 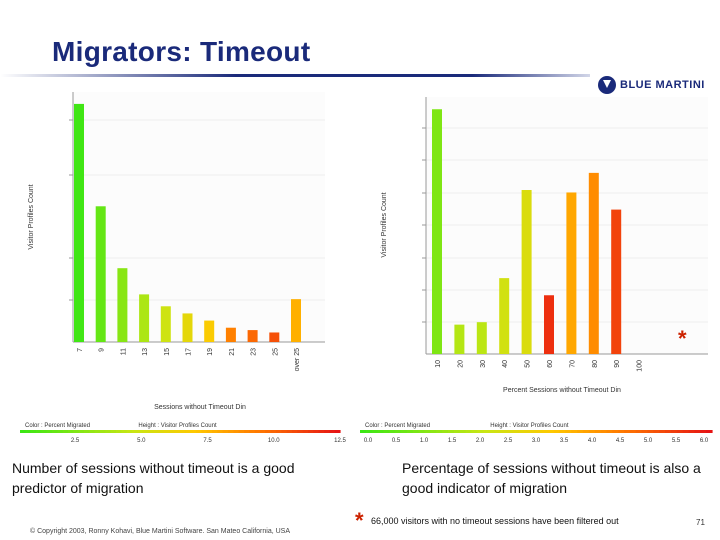 What do you see at coordinates (397, 426) in the screenshot?
I see `legend-color-label: Color : Percent Migrated` at bounding box center [397, 426].